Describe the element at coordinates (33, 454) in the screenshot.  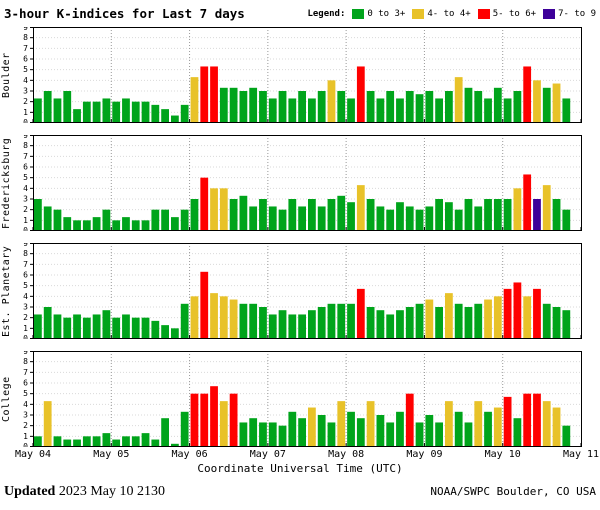
I see `x-tick-label: May 04` at that location.